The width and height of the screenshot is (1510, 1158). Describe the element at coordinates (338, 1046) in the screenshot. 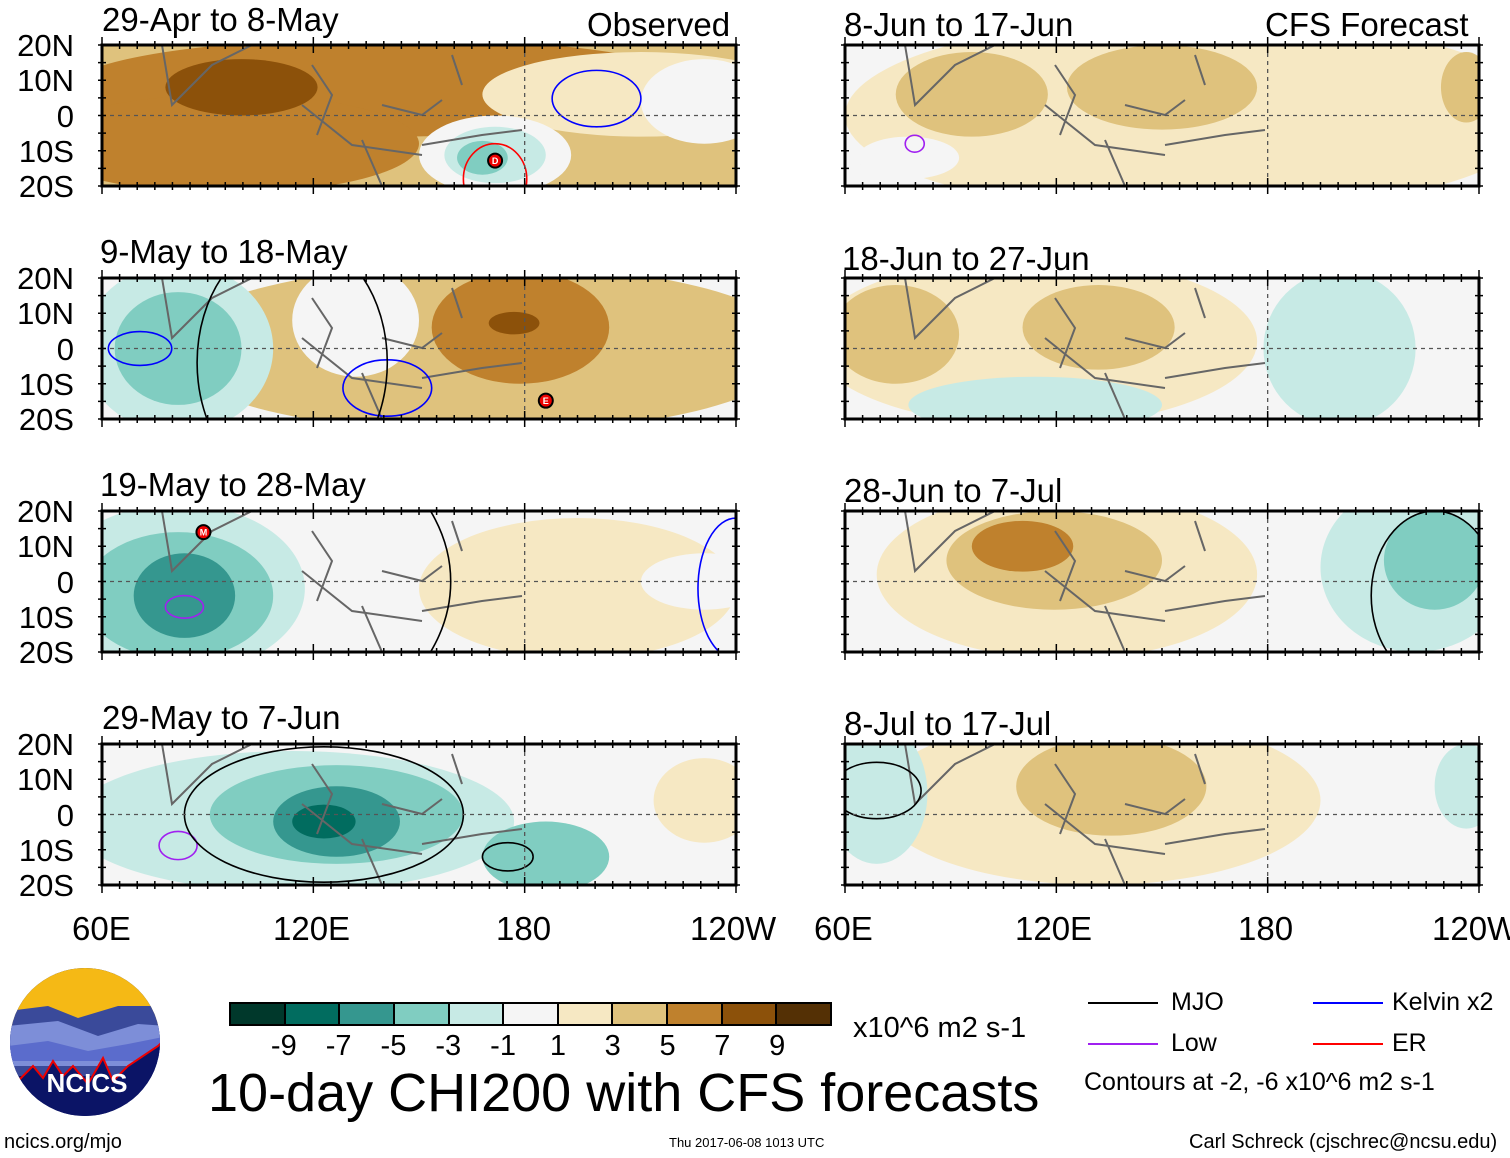

I see `colorbar-tick: -7` at that location.